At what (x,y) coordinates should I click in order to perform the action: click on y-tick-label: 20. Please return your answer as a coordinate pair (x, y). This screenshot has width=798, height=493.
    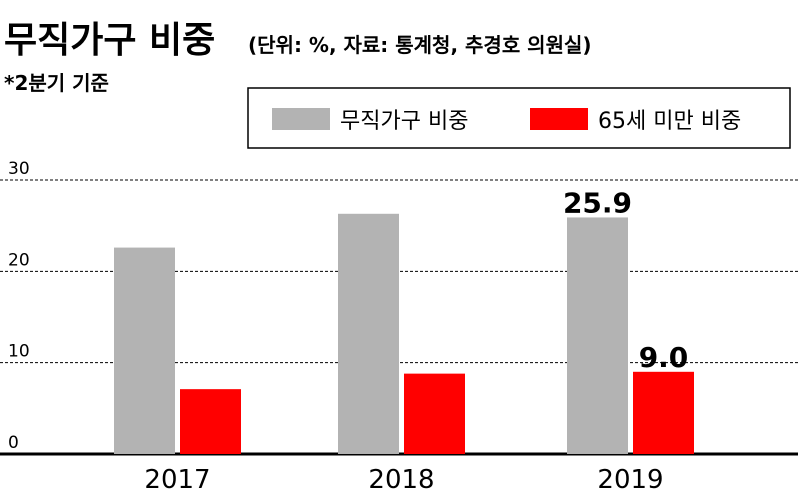
    Looking at the image, I should click on (19, 260).